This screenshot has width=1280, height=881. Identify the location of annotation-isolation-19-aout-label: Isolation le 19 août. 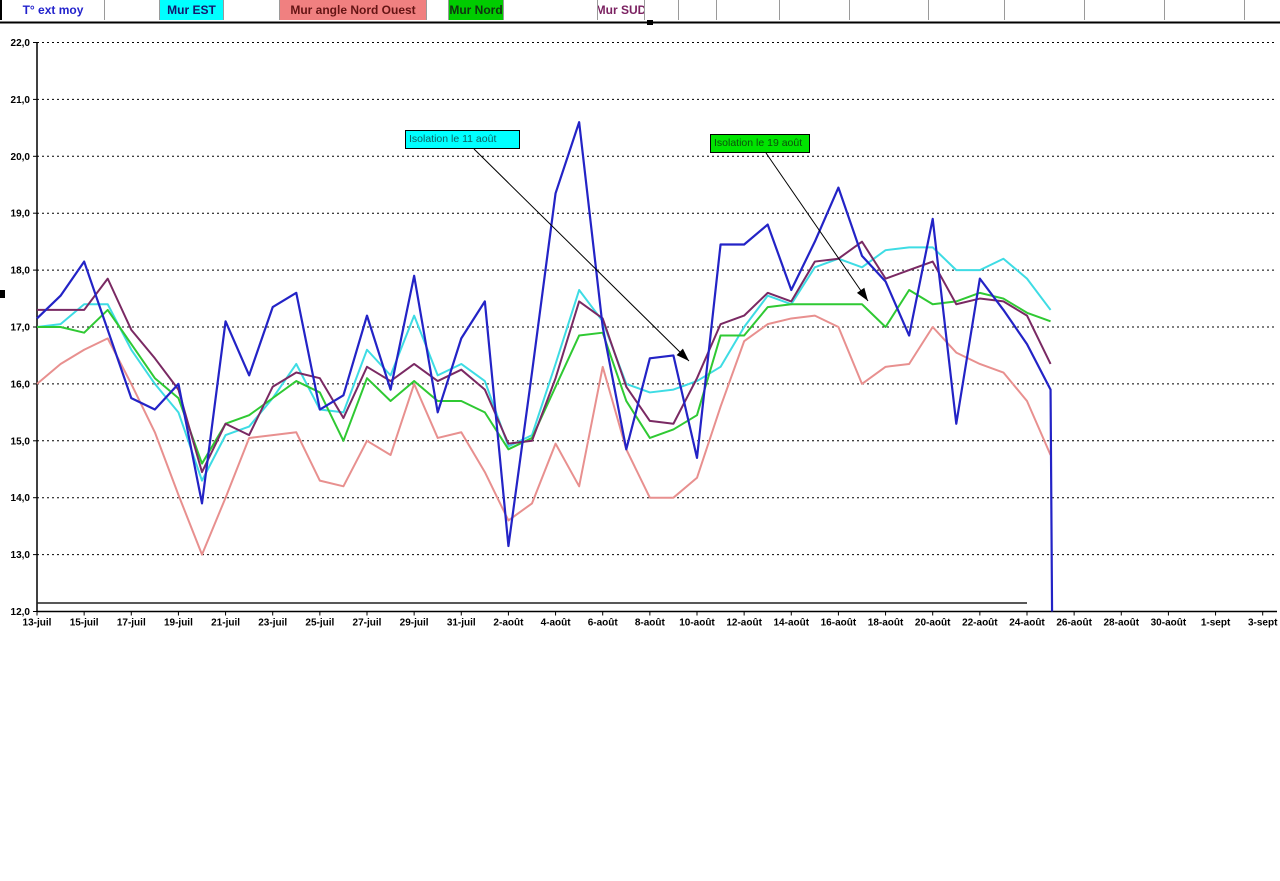
(758, 143).